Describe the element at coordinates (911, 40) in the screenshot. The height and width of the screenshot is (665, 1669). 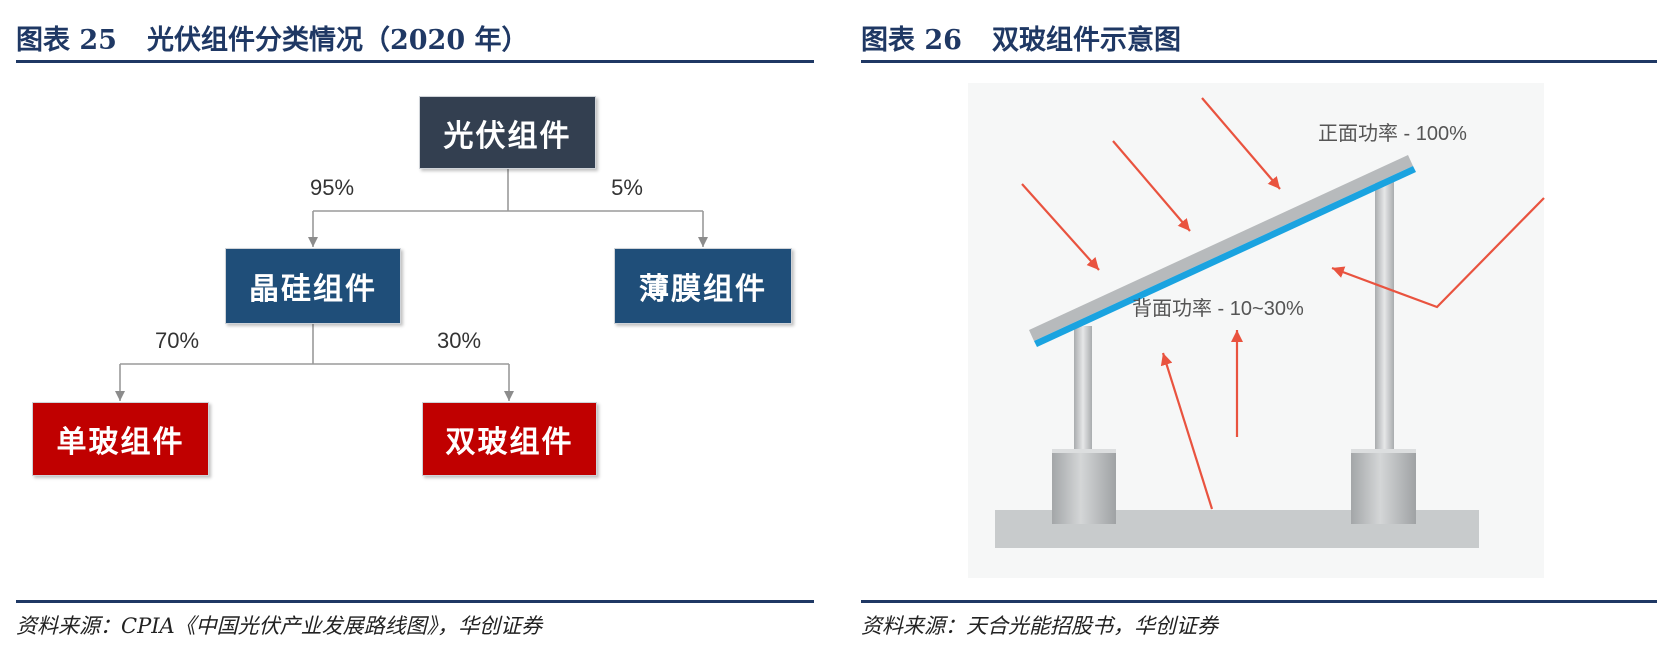
I see `right-figure-number: 图表 26` at that location.